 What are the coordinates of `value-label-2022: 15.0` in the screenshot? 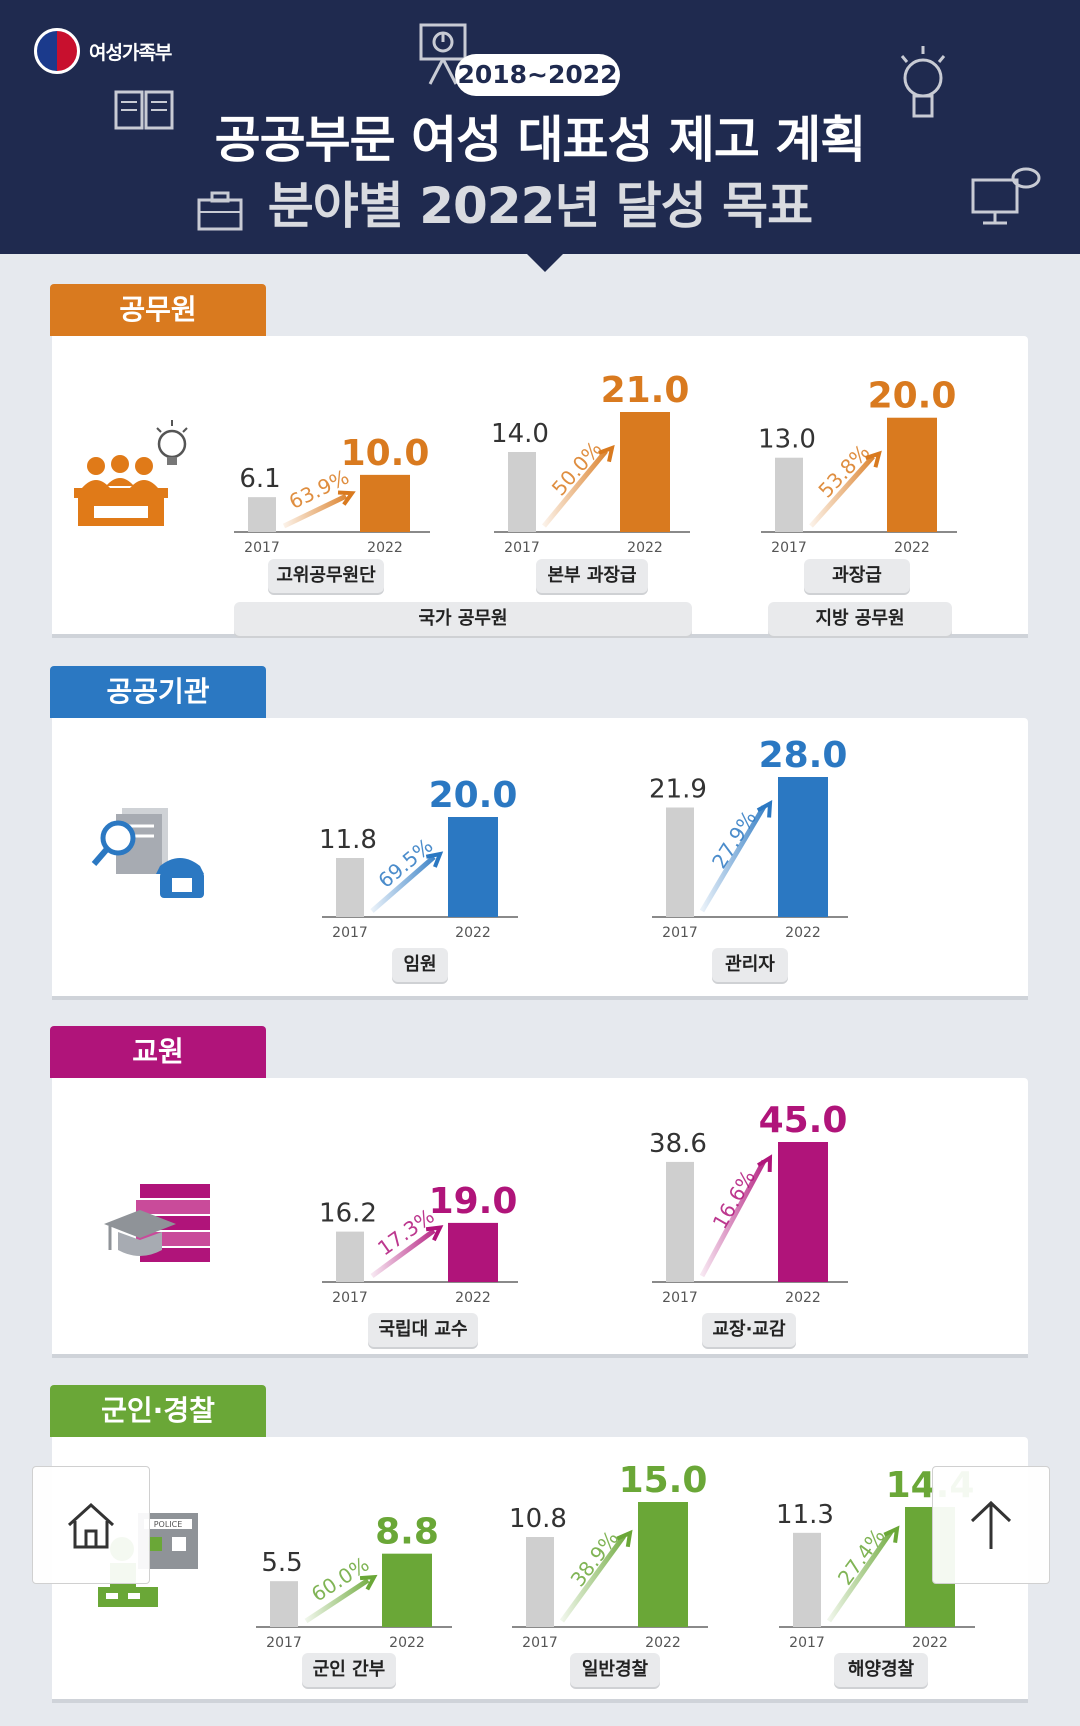 It's located at (663, 1480).